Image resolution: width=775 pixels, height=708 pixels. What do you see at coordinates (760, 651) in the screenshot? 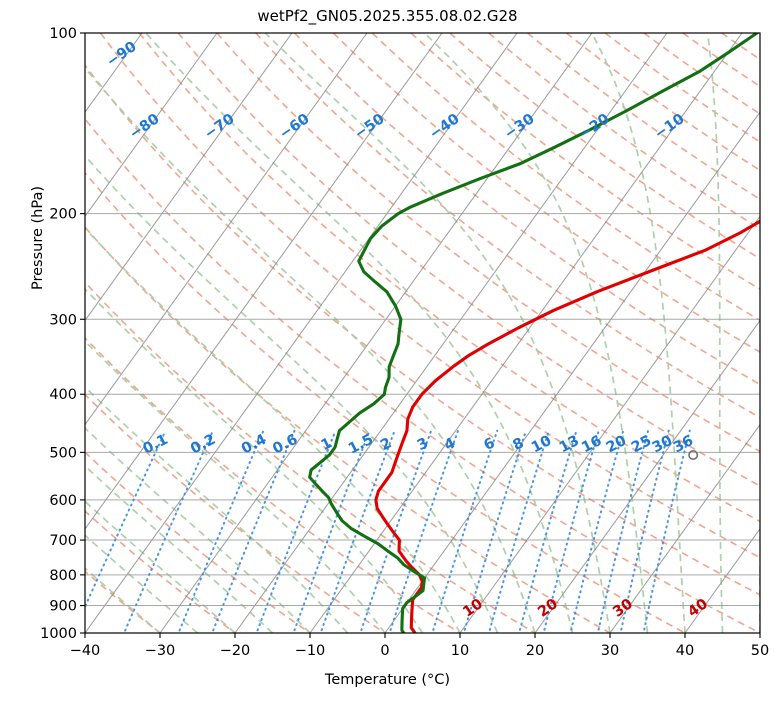
I see `svg-text: 50` at bounding box center [760, 651].